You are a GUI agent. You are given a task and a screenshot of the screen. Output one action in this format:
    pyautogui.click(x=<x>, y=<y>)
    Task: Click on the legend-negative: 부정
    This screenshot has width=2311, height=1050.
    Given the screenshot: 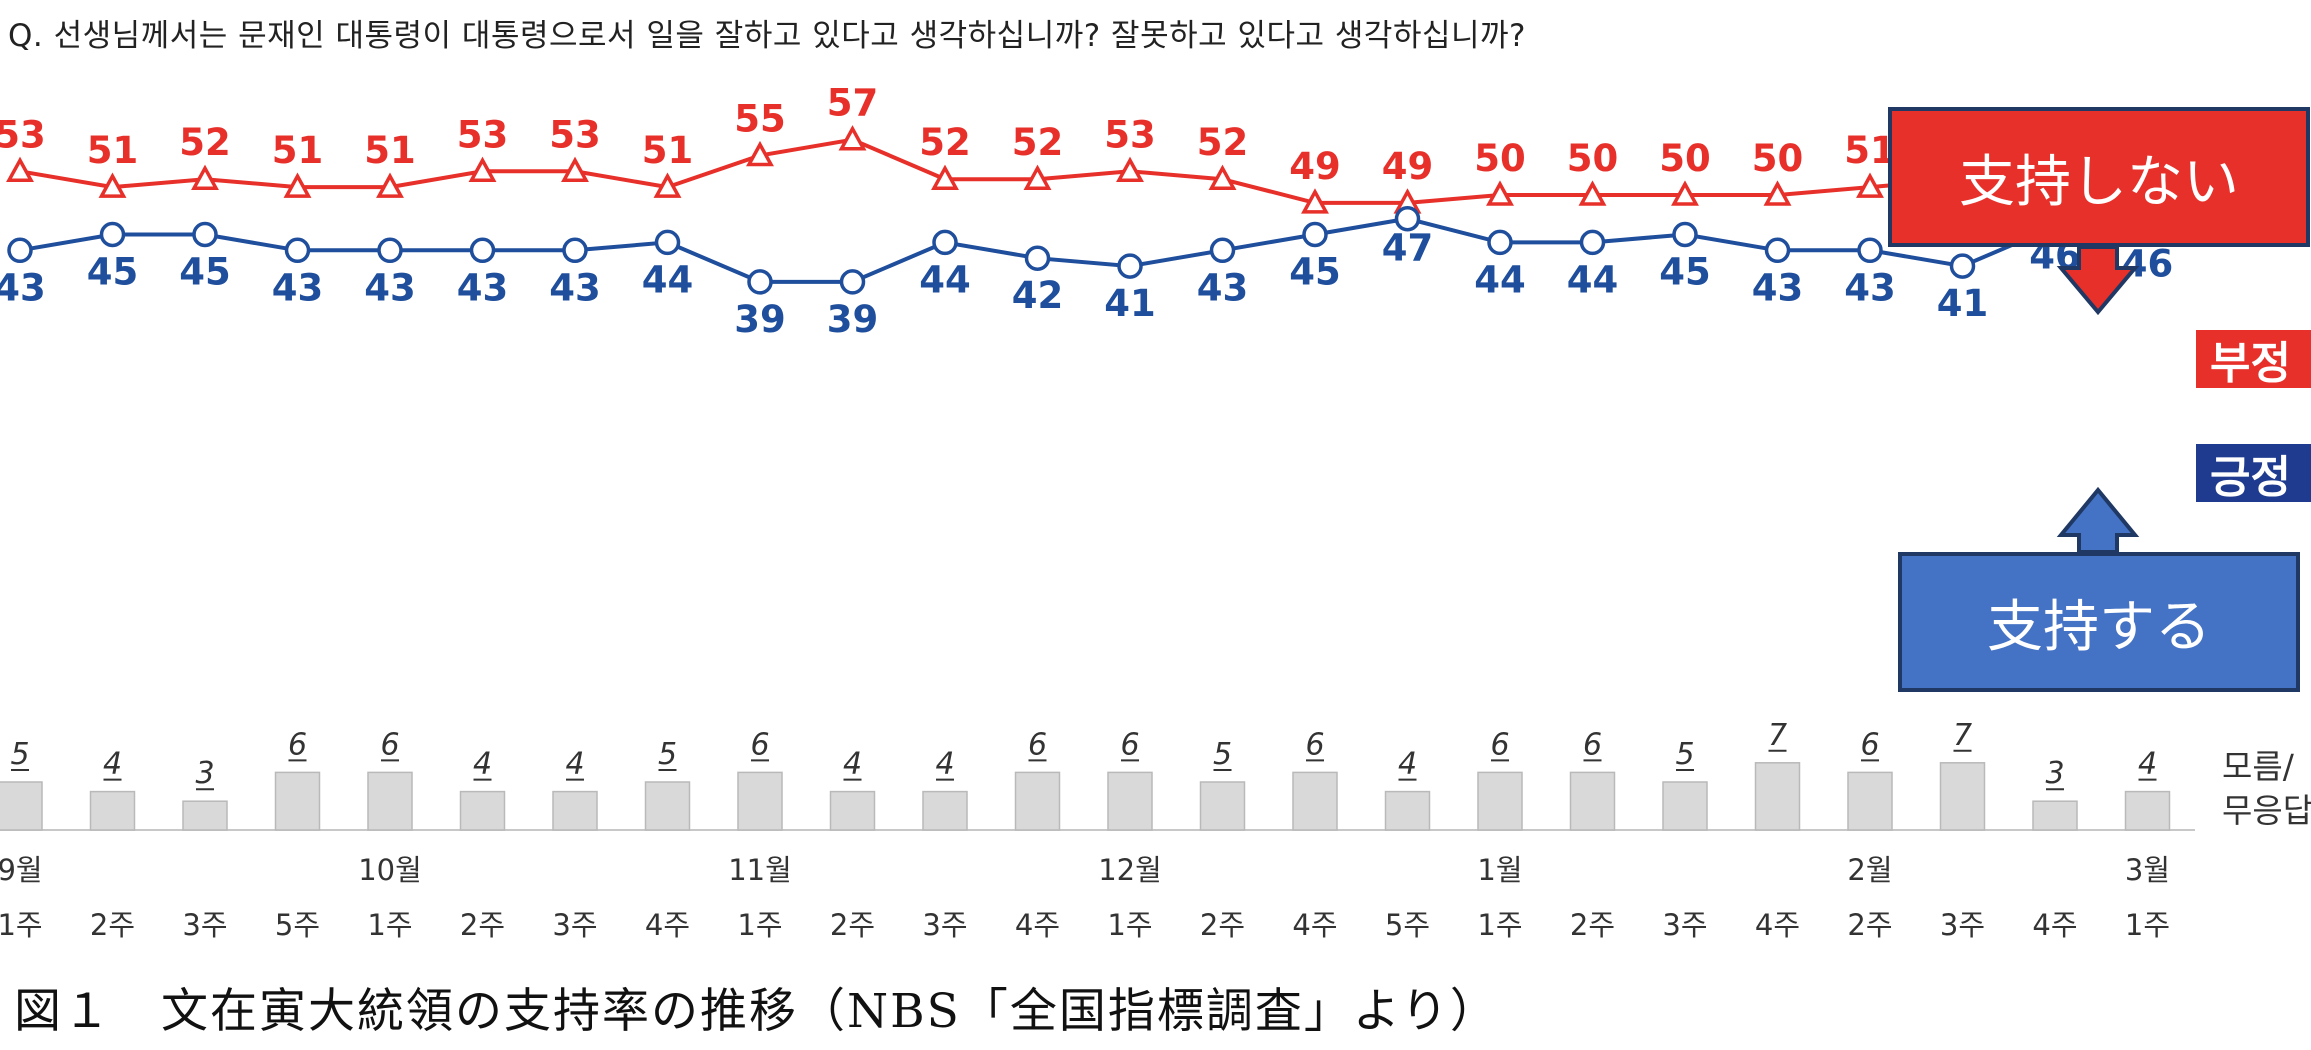 What is the action you would take?
    pyautogui.click(x=2253, y=359)
    